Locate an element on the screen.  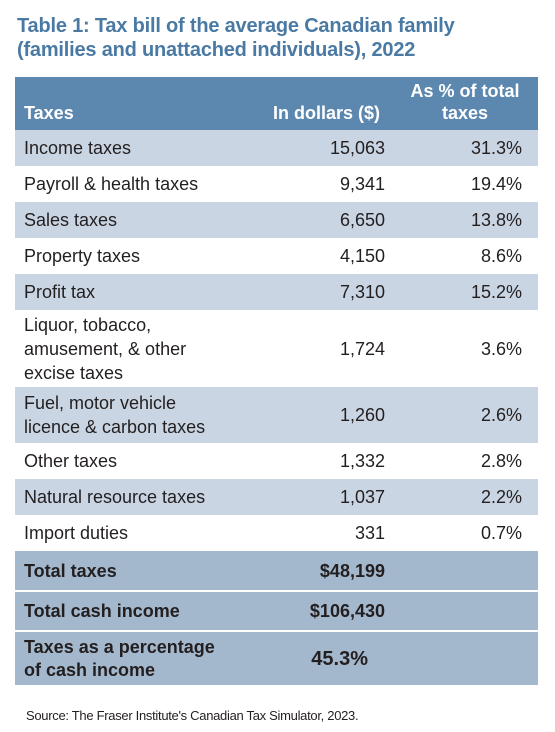
row-dollars: 4,150 is located at coordinates (362, 256).